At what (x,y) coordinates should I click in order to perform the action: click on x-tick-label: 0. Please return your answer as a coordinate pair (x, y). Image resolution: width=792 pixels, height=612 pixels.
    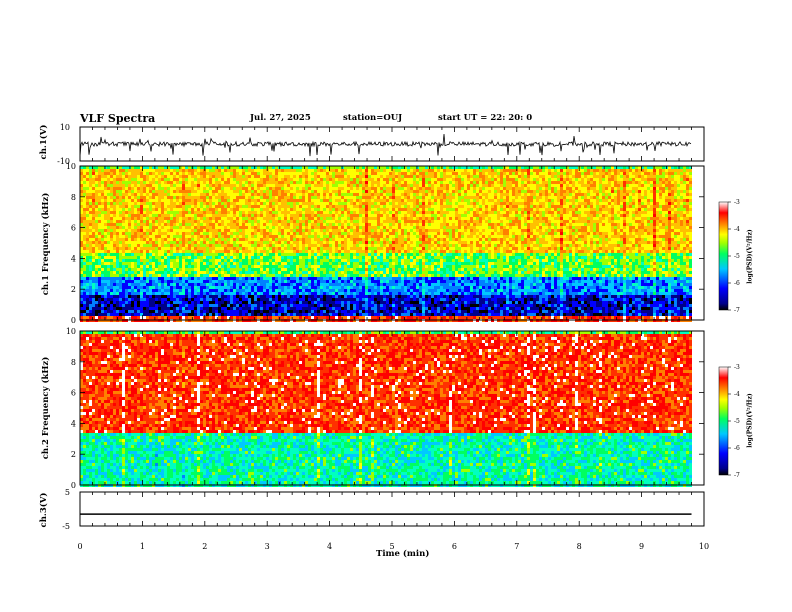
    Looking at the image, I should click on (79, 546).